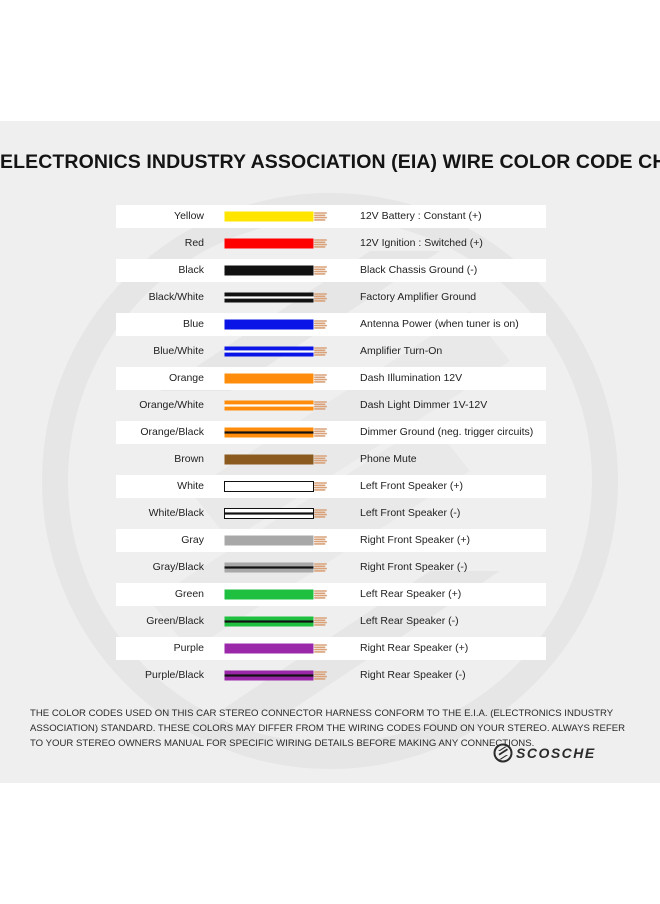 The image size is (660, 904). Describe the element at coordinates (424, 405) in the screenshot. I see `wire-function: Dash Light Dimmer 1V-12V` at that location.